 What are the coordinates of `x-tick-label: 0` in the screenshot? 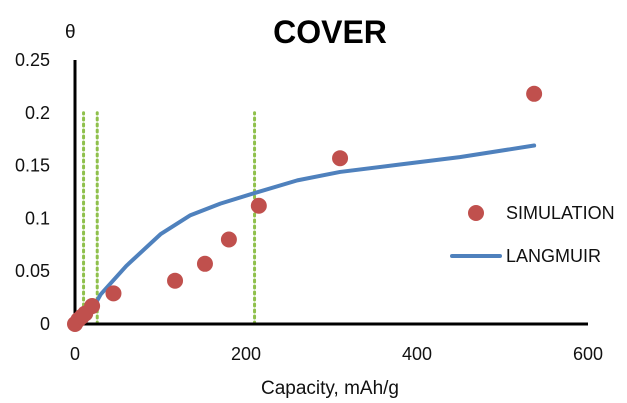 It's located at (75, 354).